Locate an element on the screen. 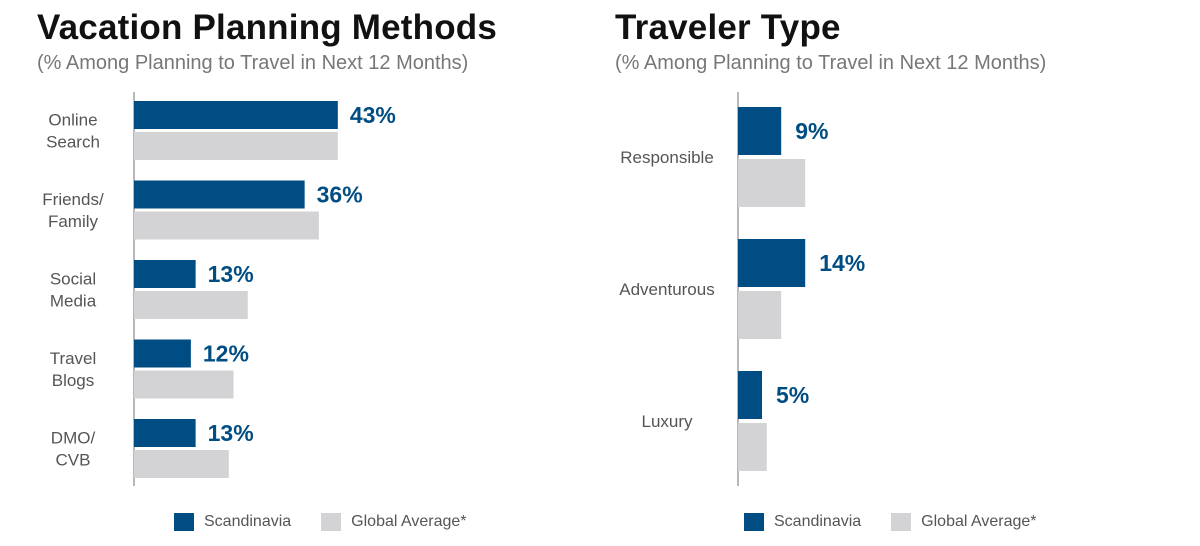 The width and height of the screenshot is (1200, 546). bar-scandinavia-travel-blogs is located at coordinates (162, 353).